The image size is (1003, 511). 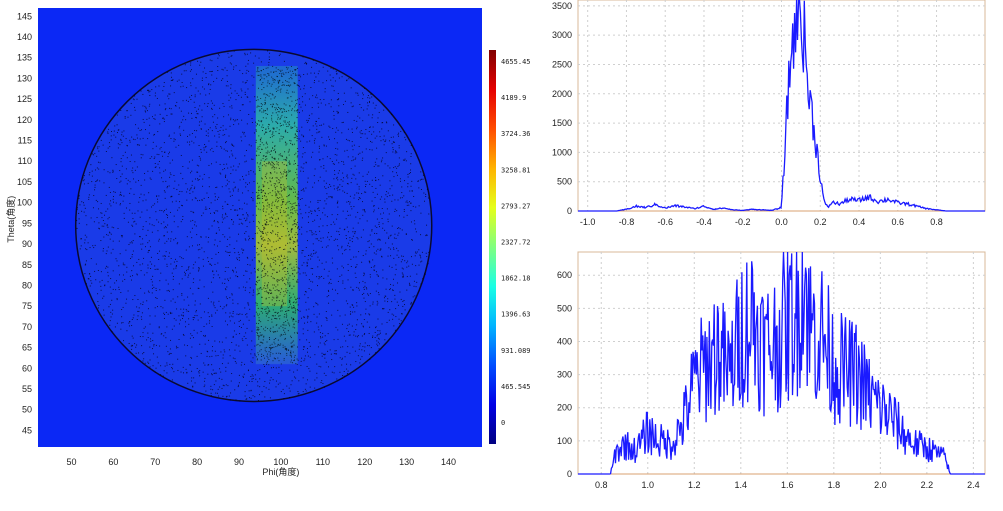 I want to click on x-tick-label: 1.8, so click(x=834, y=485).